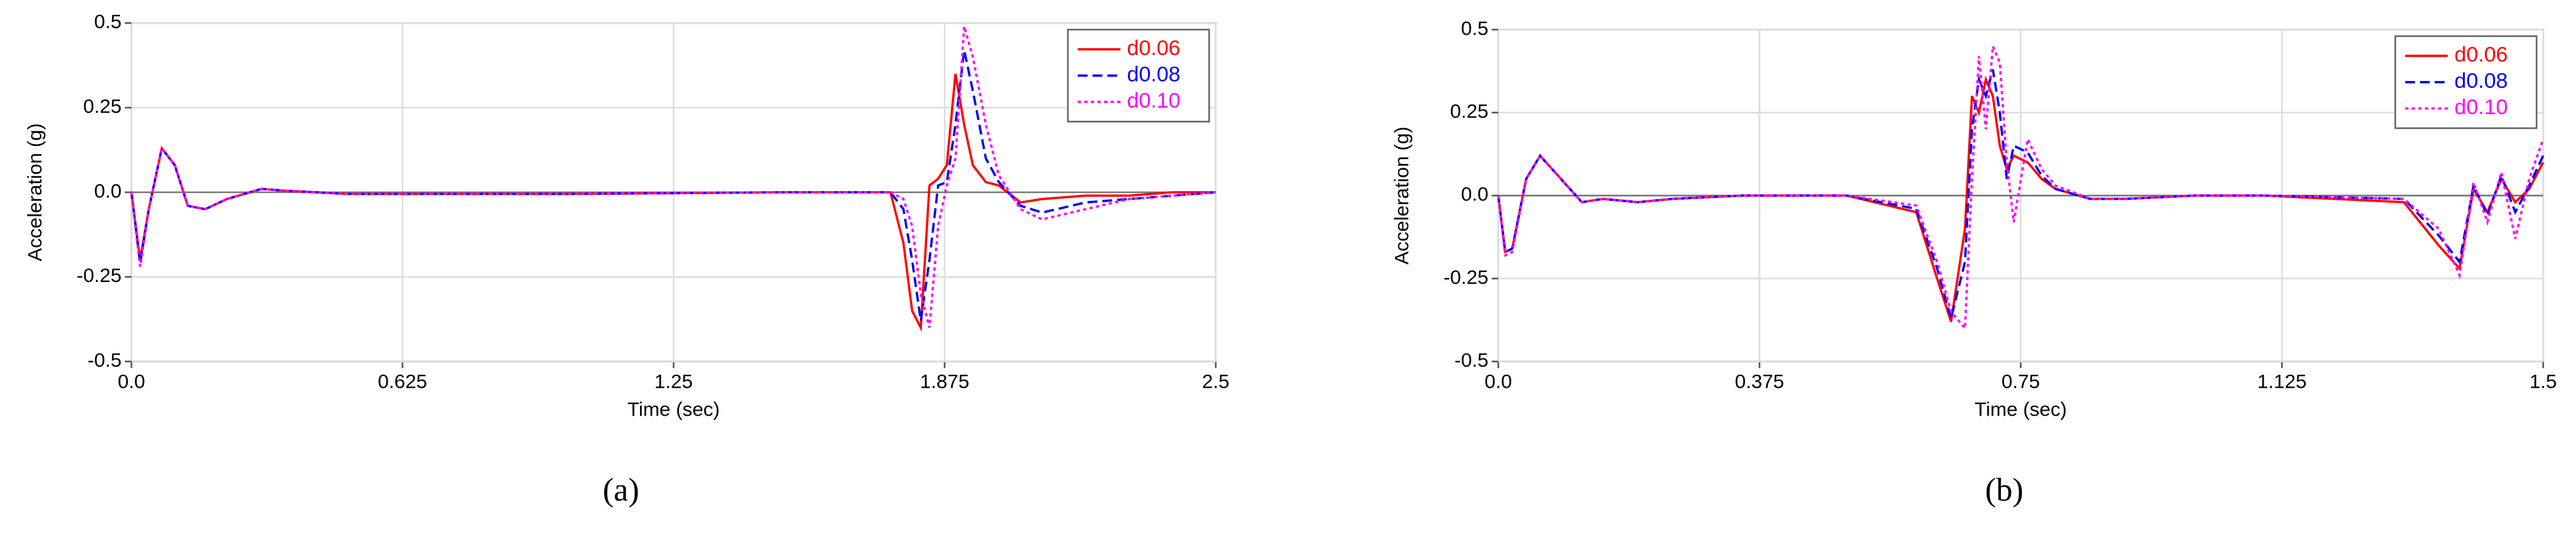 The height and width of the screenshot is (538, 2576). Describe the element at coordinates (2021, 381) in the screenshot. I see `x-tick-label: 0.75` at that location.